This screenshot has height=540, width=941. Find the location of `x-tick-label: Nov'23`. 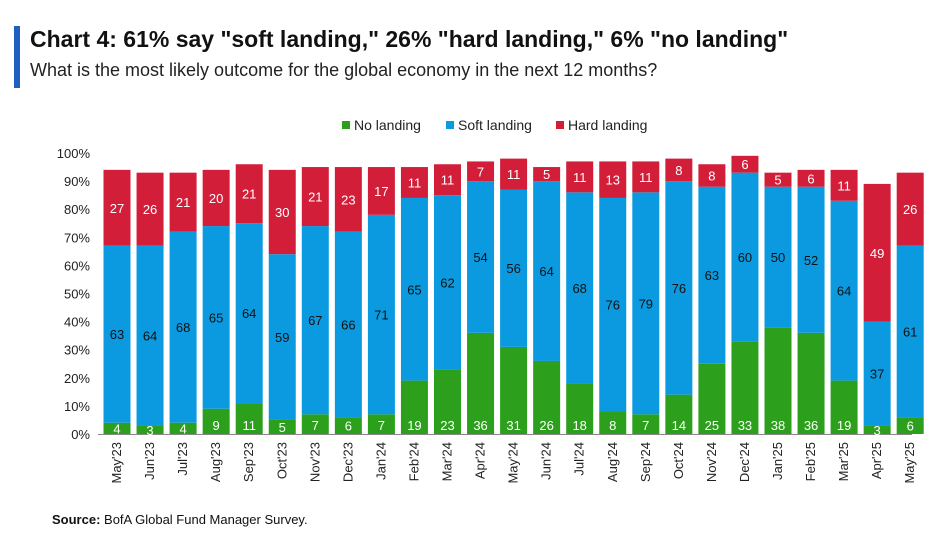

x-tick-label: Nov'23 is located at coordinates (314, 462).